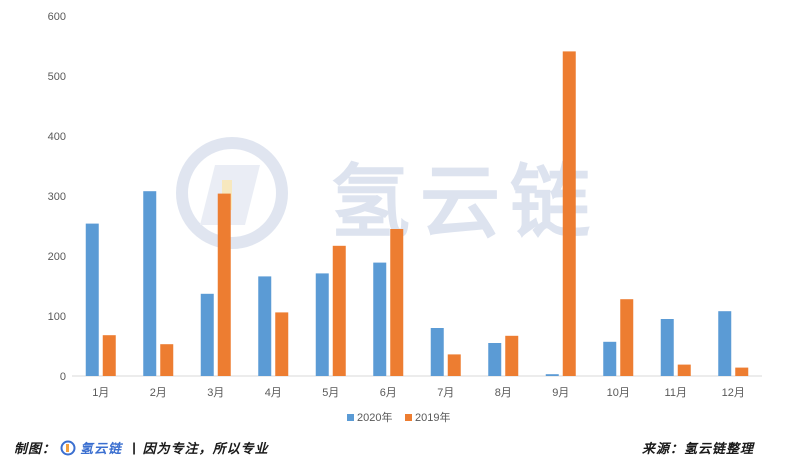 The image size is (800, 459). I want to click on x-tick-label: 4月, so click(273, 393).